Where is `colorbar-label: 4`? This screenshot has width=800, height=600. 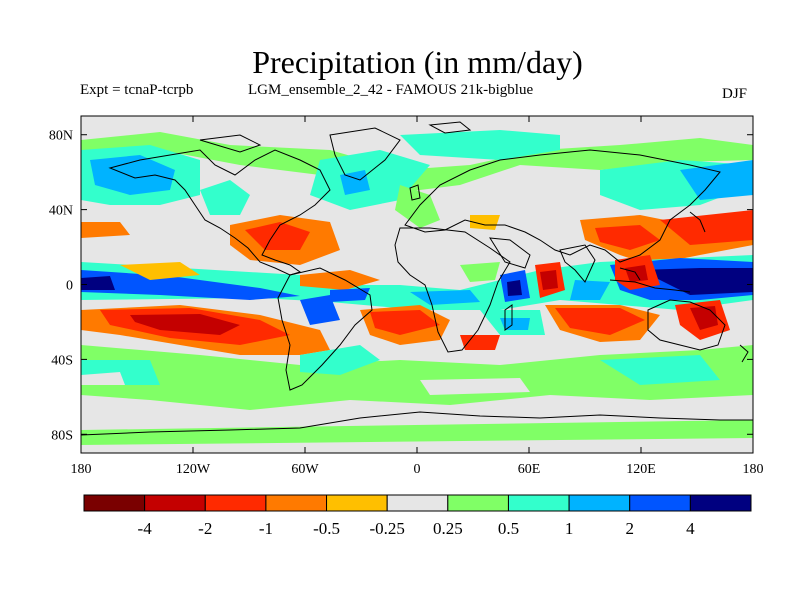 colorbar-label: 4 is located at coordinates (690, 528).